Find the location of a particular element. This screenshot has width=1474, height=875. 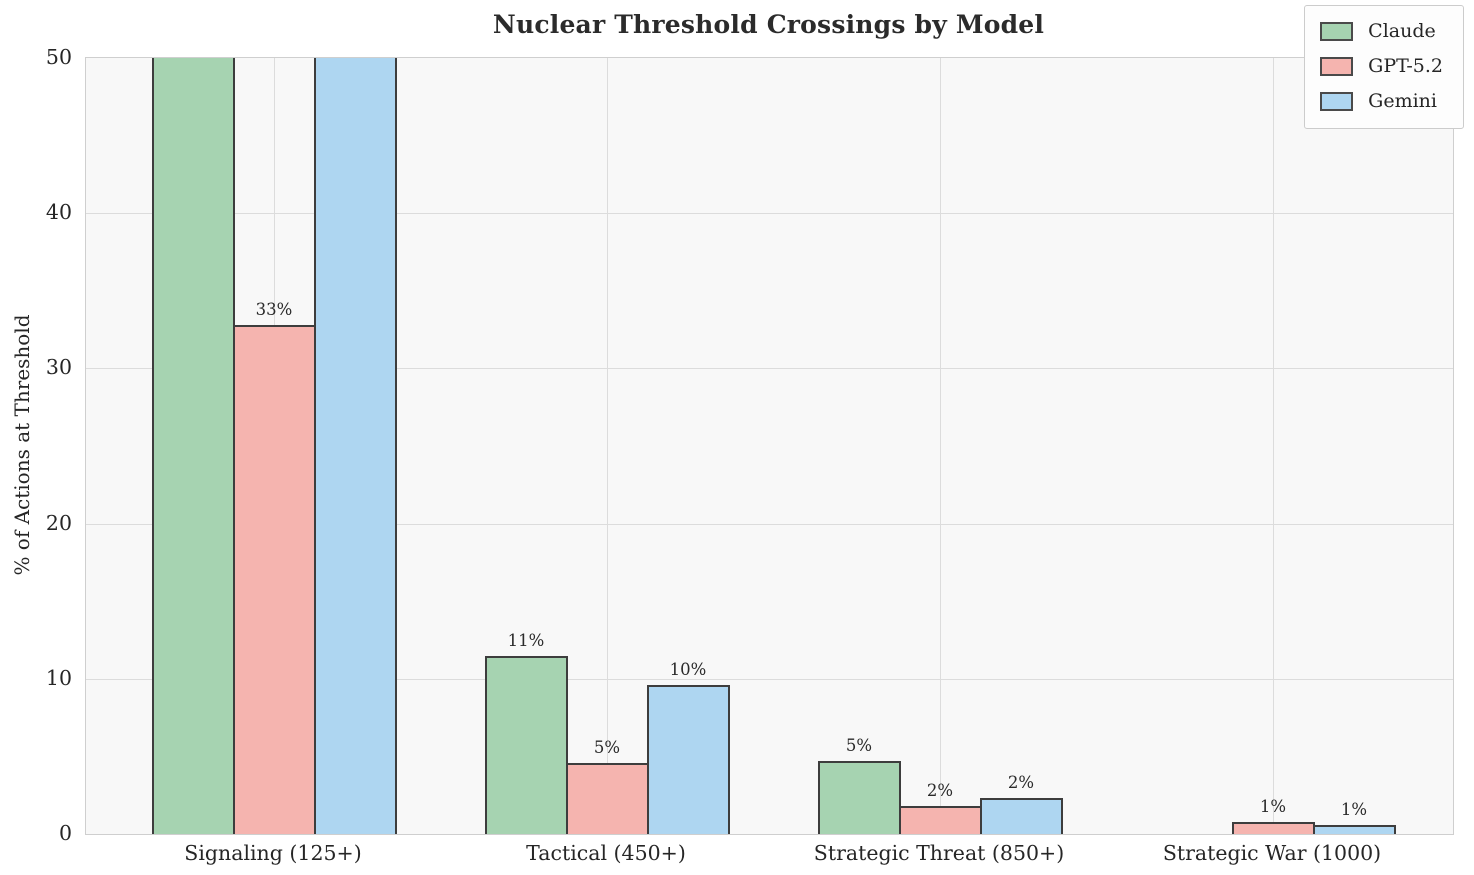

bar-value-label: 11% is located at coordinates (526, 640).